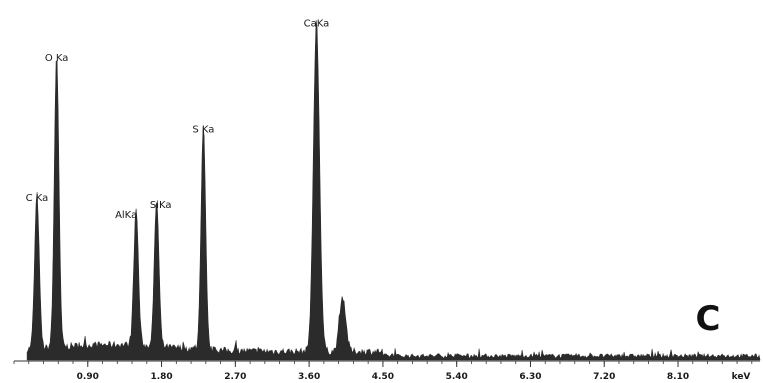 The image size is (763, 383). Describe the element at coordinates (604, 377) in the screenshot. I see `x-tick-label: 7.20` at that location.